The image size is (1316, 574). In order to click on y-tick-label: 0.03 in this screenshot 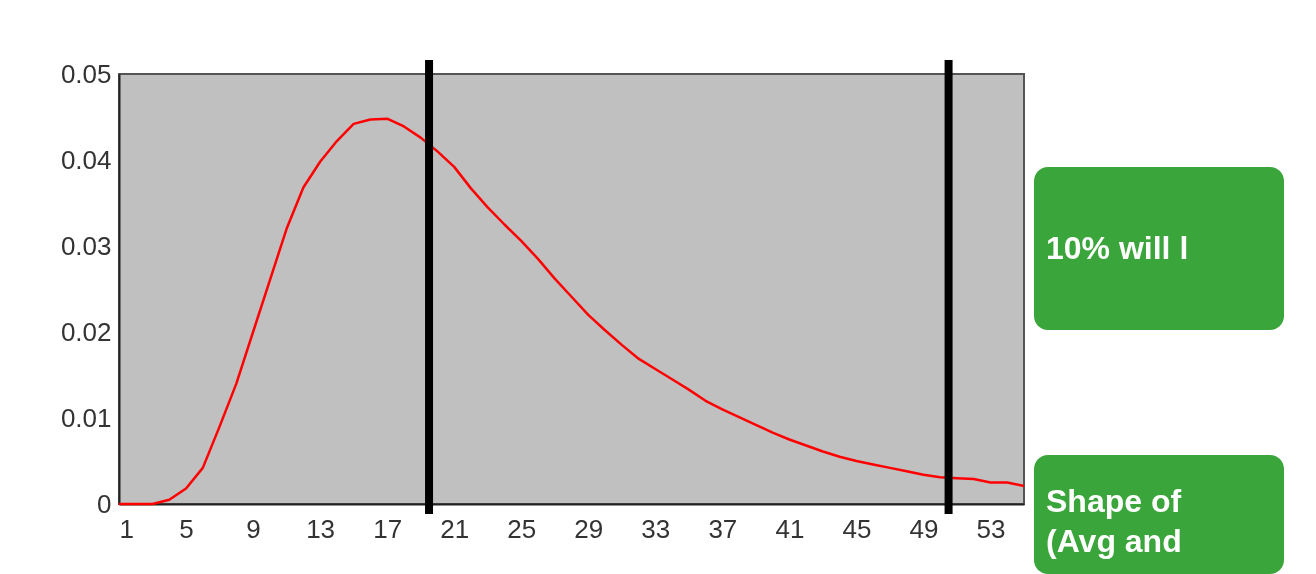, I will do `click(86, 245)`.